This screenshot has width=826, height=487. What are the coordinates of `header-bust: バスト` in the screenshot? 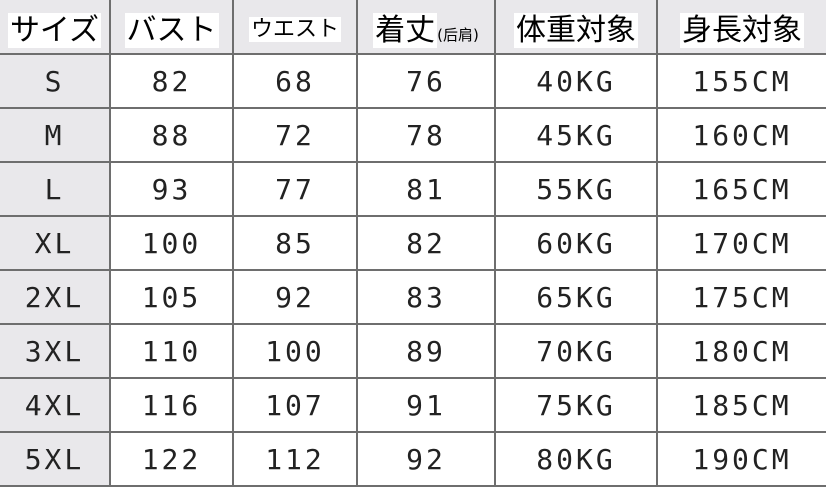 It's located at (171, 27).